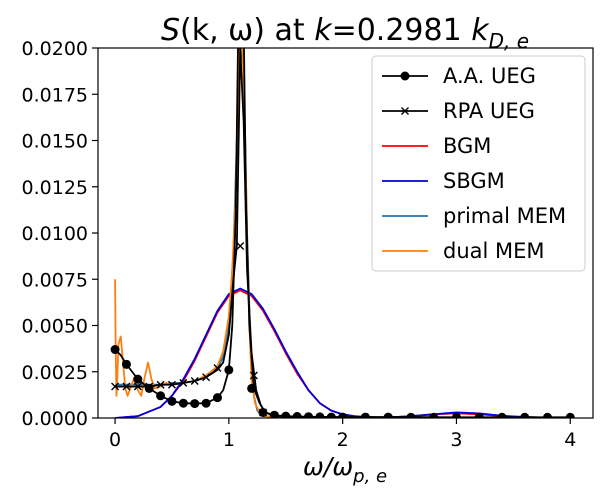  What do you see at coordinates (55, 95) in the screenshot?
I see `y-tick-label: 0.0175` at bounding box center [55, 95].